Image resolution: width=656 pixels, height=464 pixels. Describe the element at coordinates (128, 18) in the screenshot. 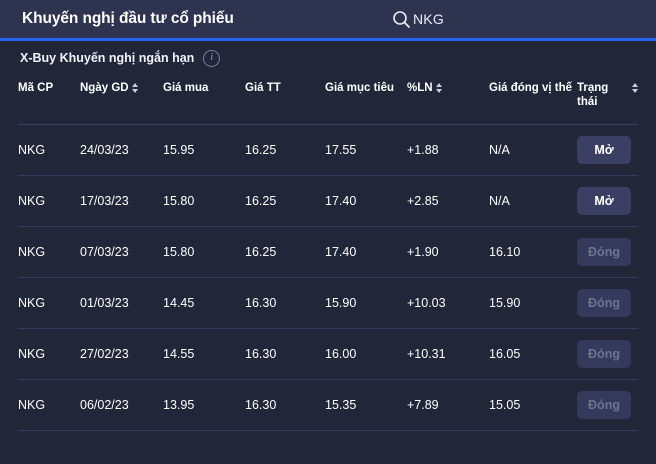

I see `page-title: Khuyến nghị đầu tư cổ phiếu` at that location.